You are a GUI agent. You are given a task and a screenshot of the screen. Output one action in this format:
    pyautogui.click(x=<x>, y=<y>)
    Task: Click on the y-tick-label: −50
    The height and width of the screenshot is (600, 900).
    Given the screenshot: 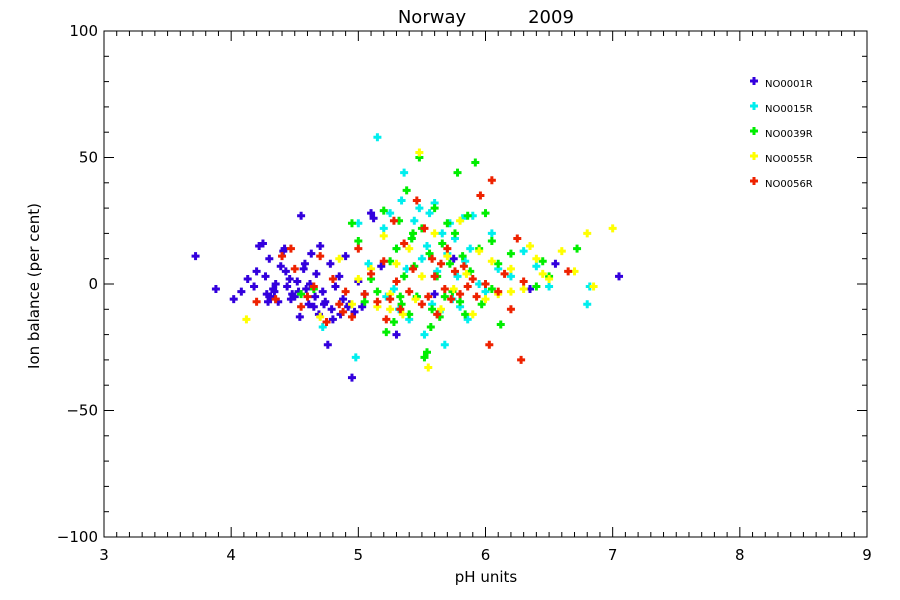 What is the action you would take?
    pyautogui.click(x=82, y=411)
    